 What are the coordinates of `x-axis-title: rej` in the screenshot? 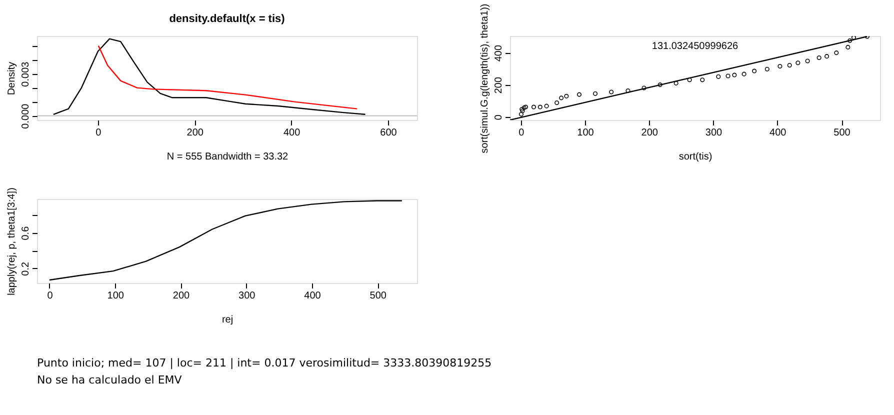 It's located at (228, 320).